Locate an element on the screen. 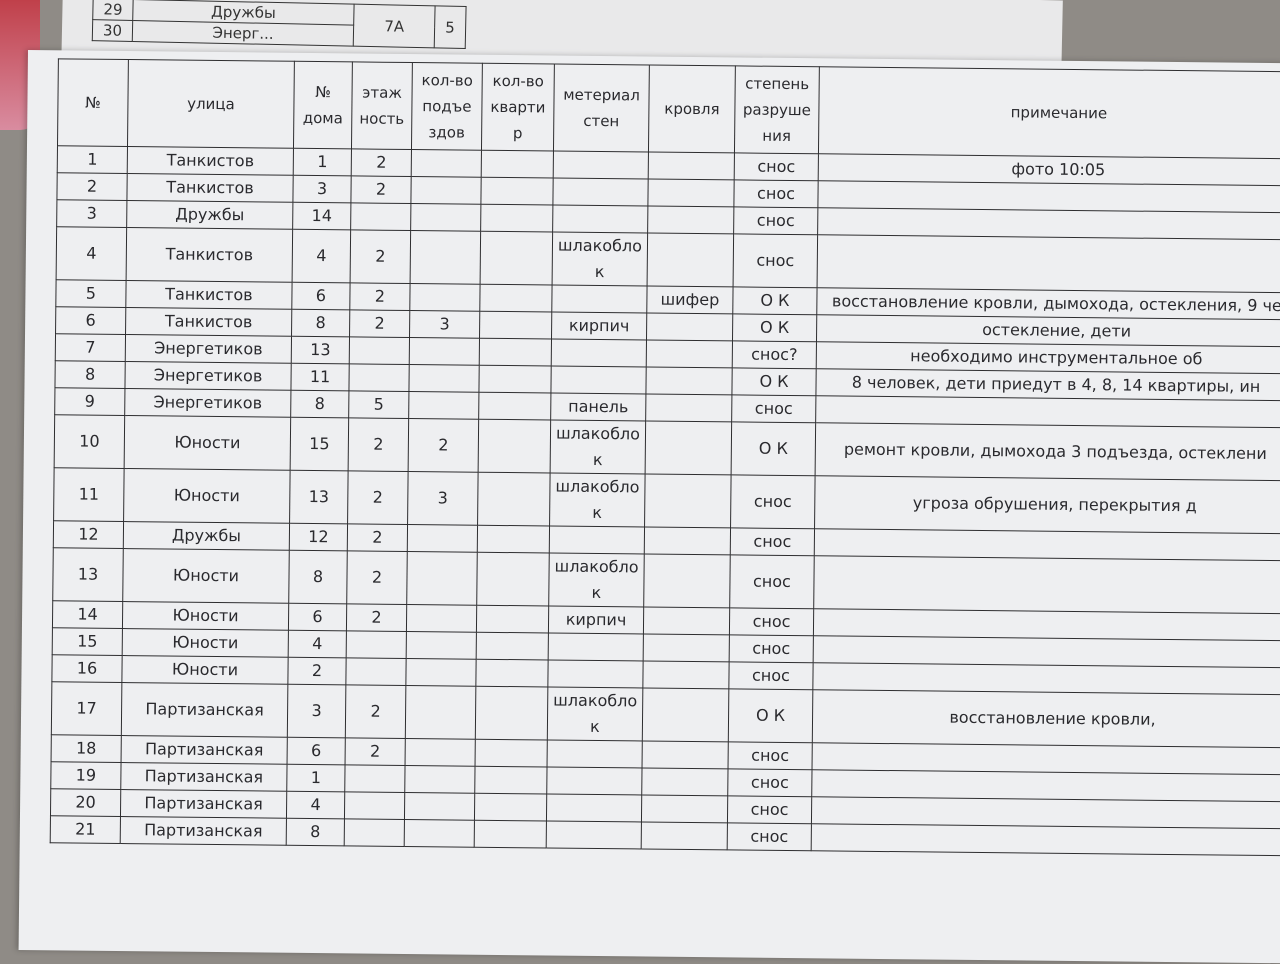  cell-house: 14 is located at coordinates (321, 216).